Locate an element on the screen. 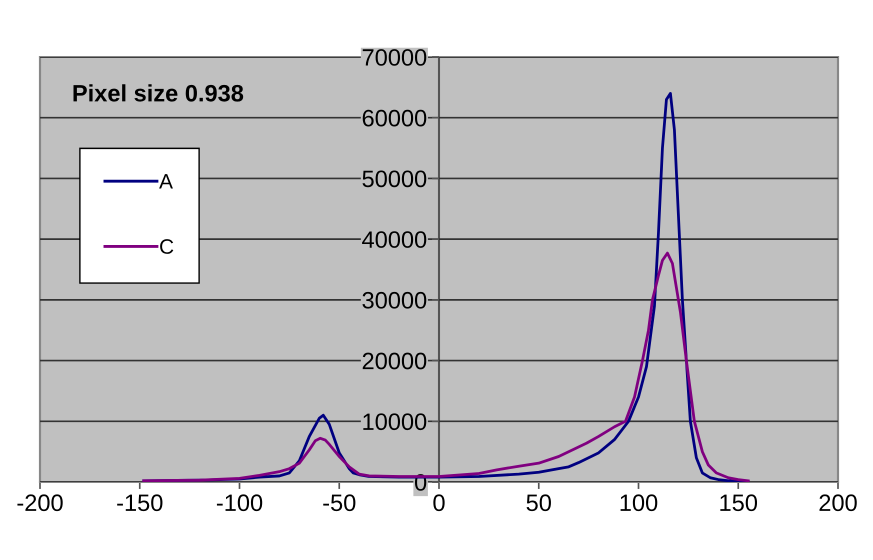 This screenshot has height=560, width=873. x-tick-label: -200 is located at coordinates (40, 503).